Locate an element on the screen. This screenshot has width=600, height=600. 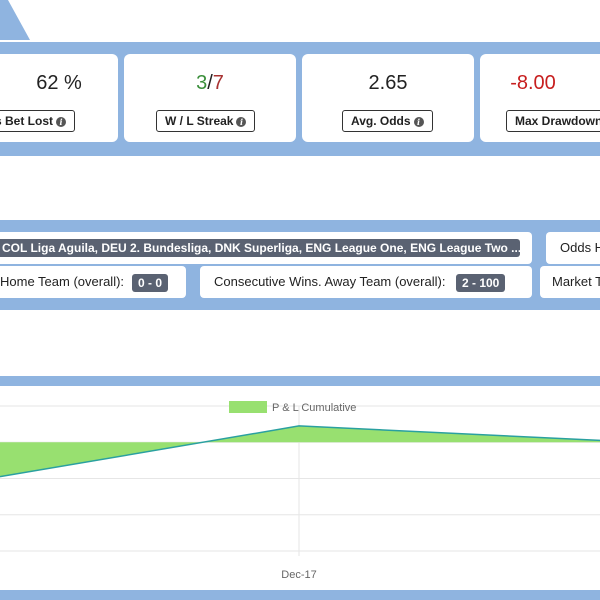
stat-card-max-drawdown: -8.00 Max Drawdowni is located at coordinates (540, 98).